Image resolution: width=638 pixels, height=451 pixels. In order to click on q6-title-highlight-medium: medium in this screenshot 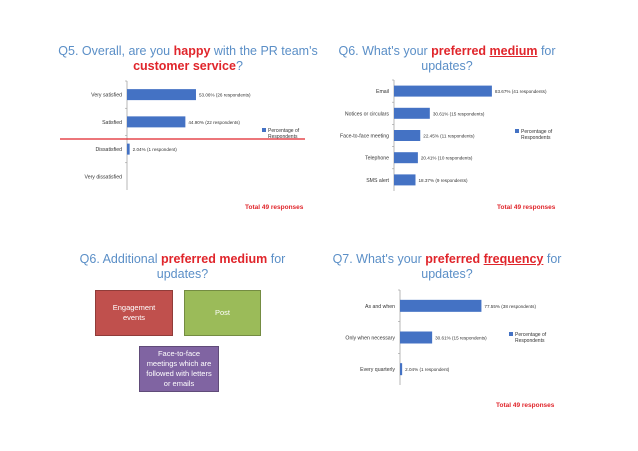, I will do `click(513, 51)`.